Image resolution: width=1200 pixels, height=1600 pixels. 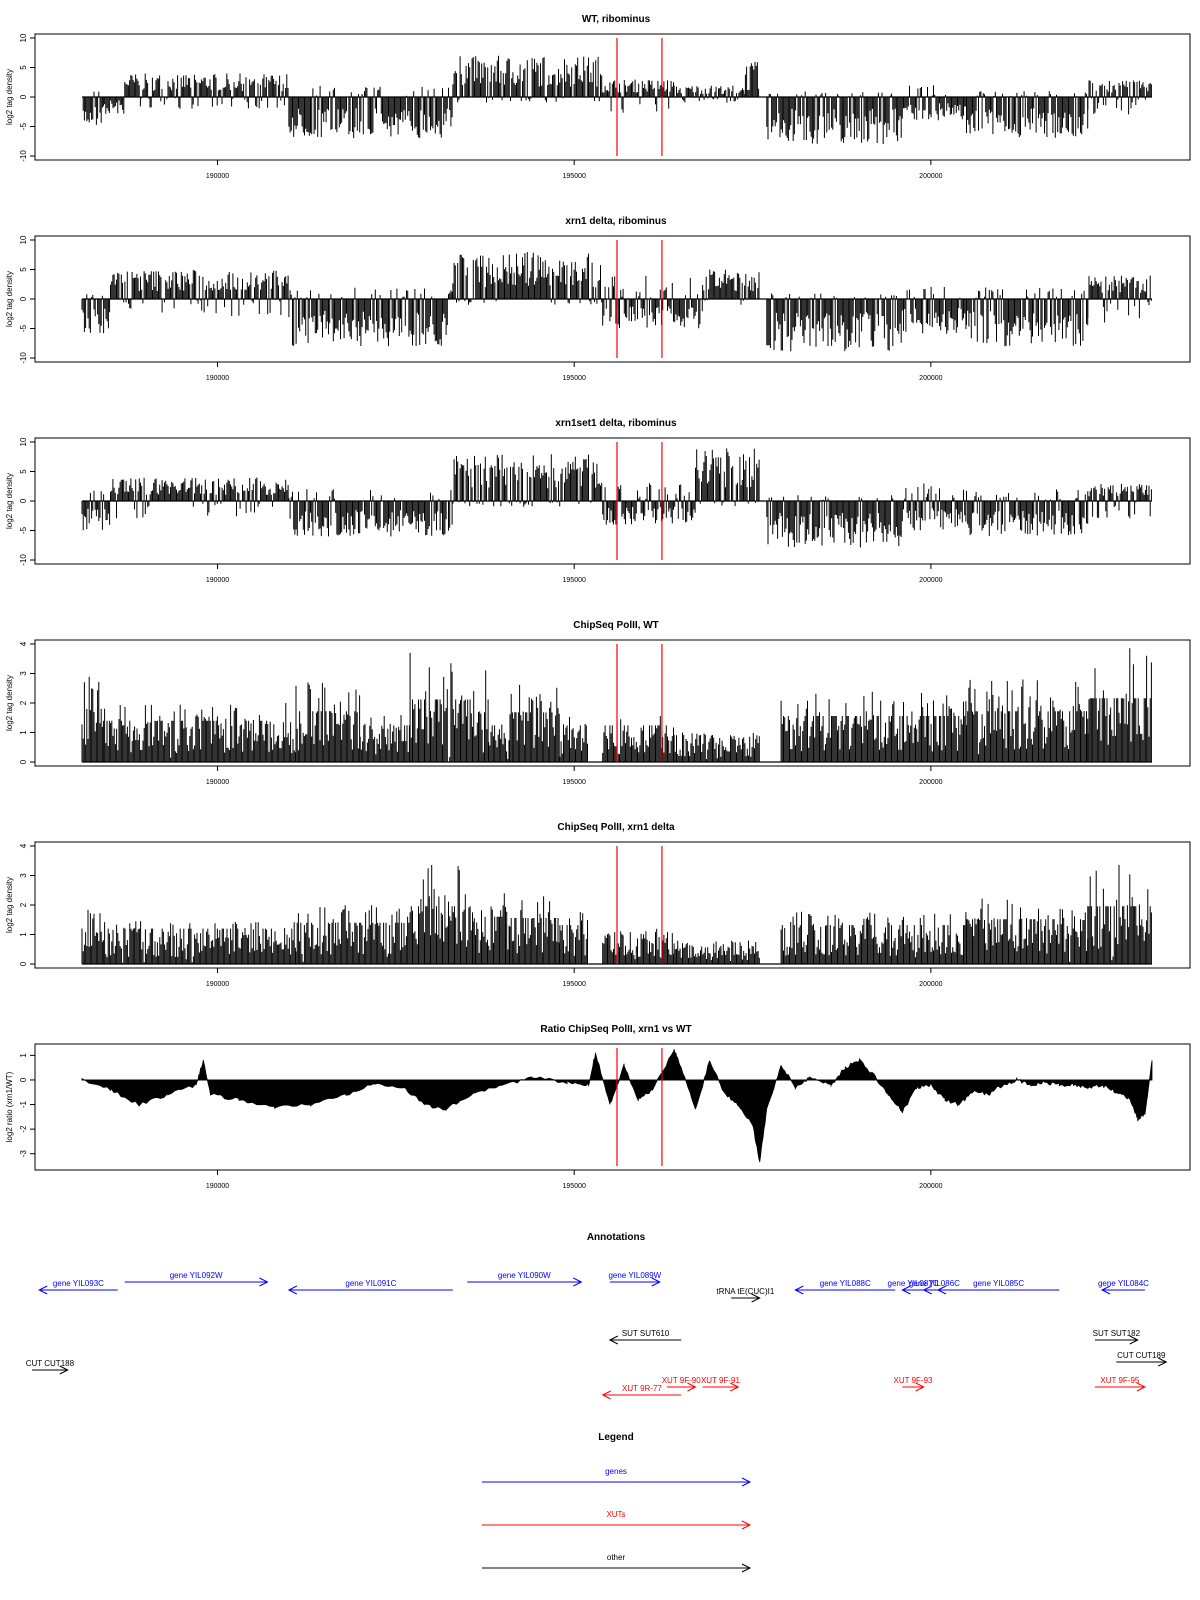 What do you see at coordinates (914, 1380) in the screenshot?
I see `feature-label: XUT 9F-93` at bounding box center [914, 1380].